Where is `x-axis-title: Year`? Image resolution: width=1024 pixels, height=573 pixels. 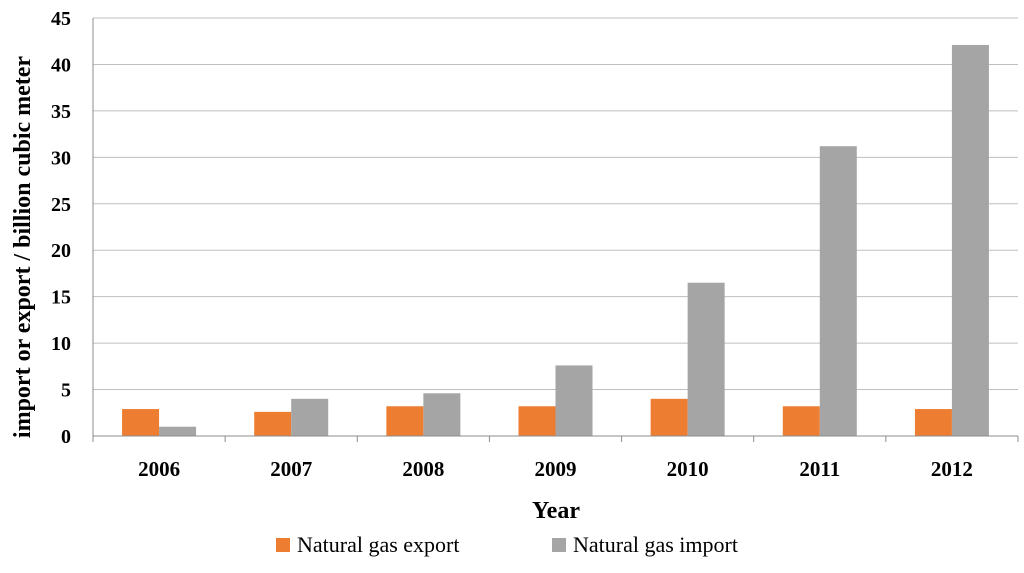 x-axis-title: Year is located at coordinates (556, 511).